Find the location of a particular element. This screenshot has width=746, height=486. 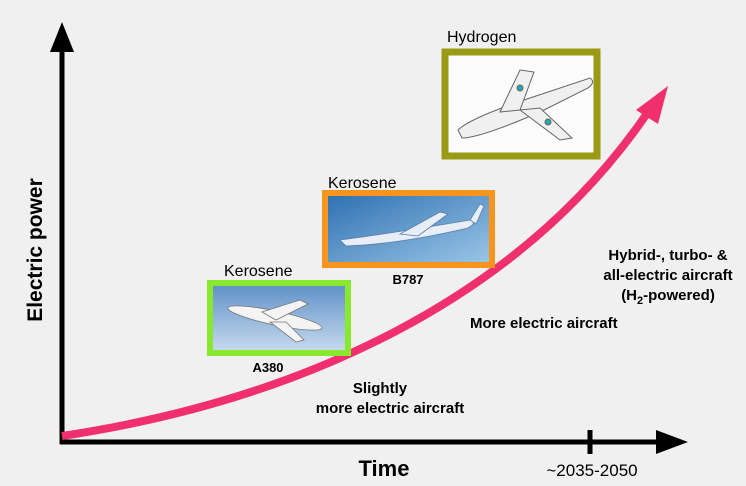

y-axis-label: Electric power is located at coordinates (35, 250).